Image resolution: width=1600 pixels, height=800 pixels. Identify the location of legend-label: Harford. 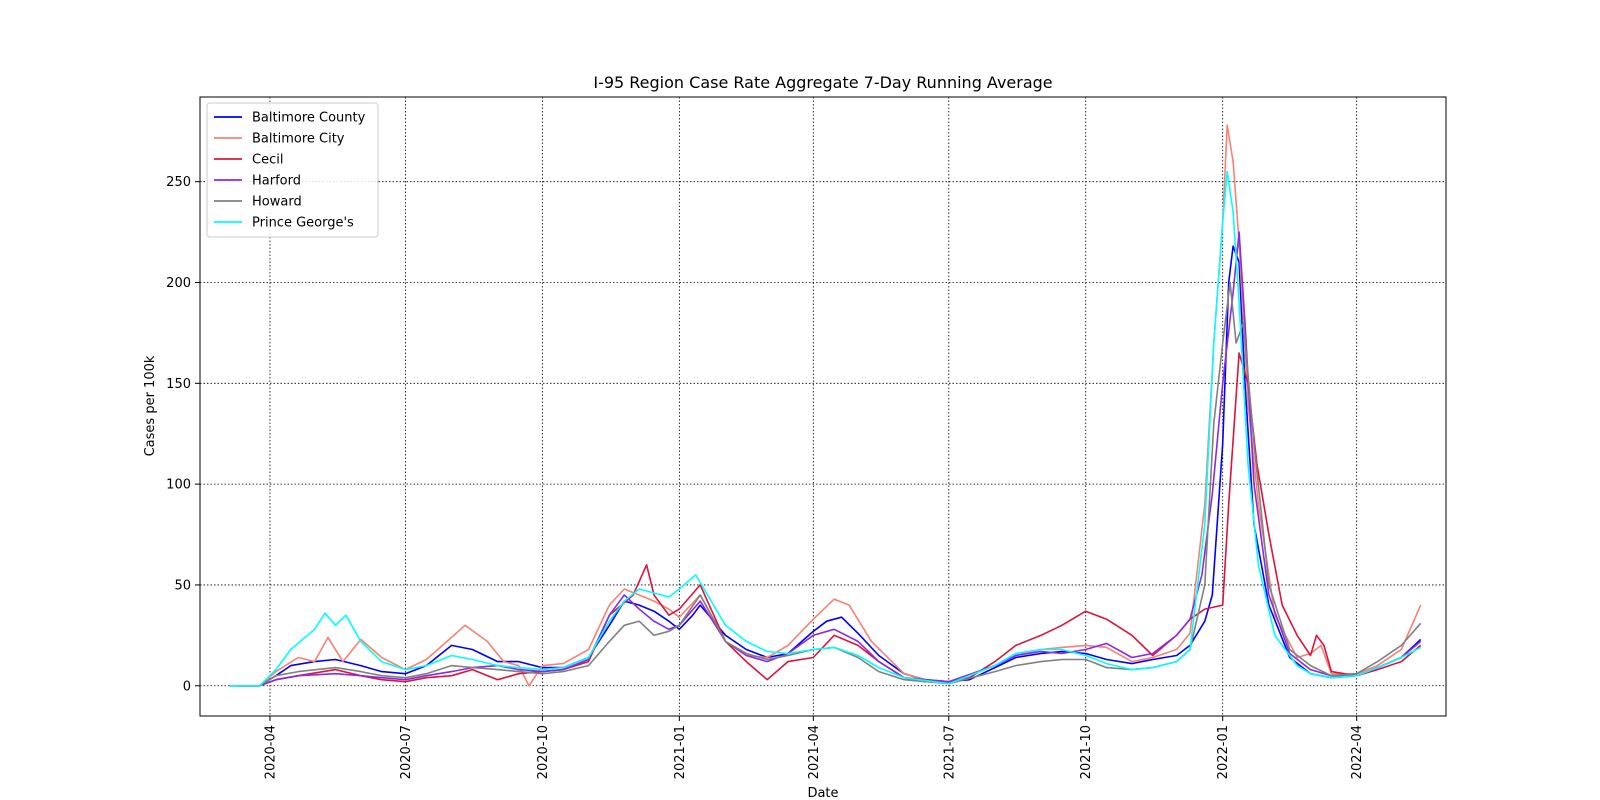
(276, 181).